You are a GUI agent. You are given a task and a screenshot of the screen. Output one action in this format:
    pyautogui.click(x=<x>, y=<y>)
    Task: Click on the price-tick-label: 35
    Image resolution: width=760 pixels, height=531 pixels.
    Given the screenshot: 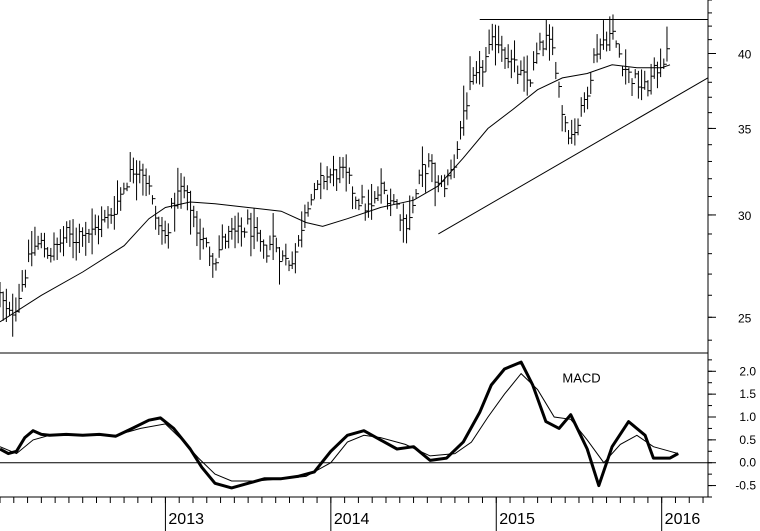 What is the action you would take?
    pyautogui.click(x=745, y=129)
    